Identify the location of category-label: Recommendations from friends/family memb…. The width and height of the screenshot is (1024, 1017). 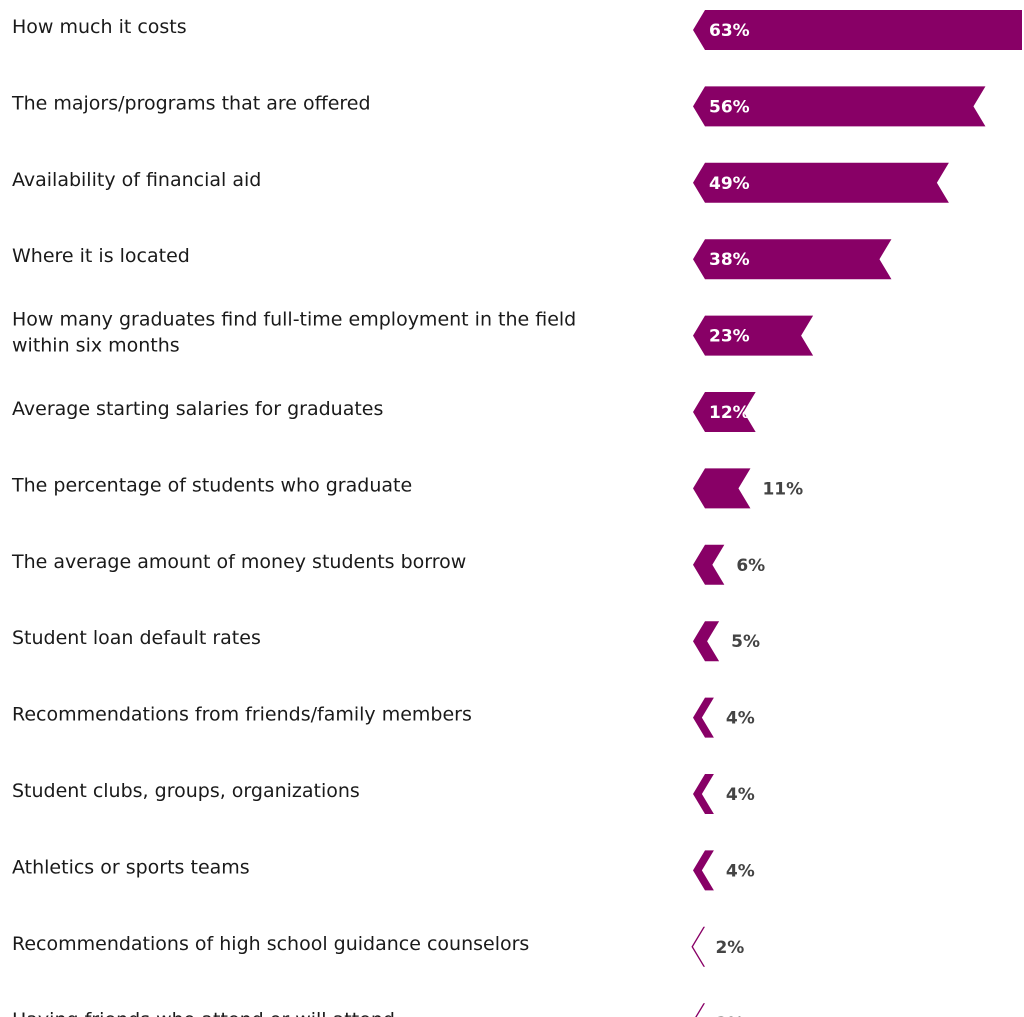
(242, 715).